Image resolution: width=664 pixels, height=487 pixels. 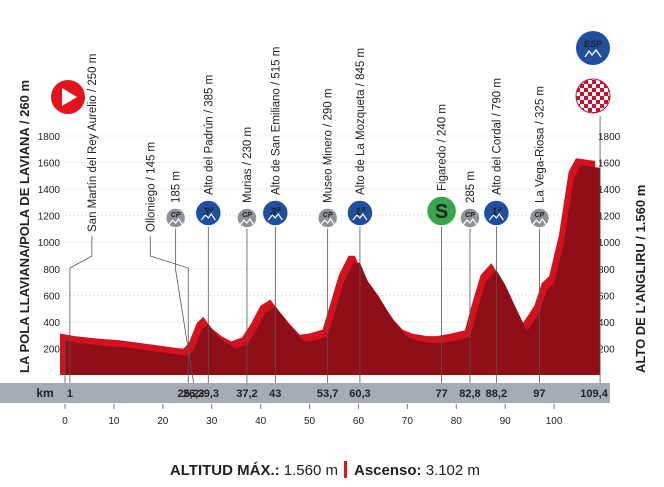 What do you see at coordinates (163, 421) in the screenshot?
I see `x-tick-label: 20` at bounding box center [163, 421].